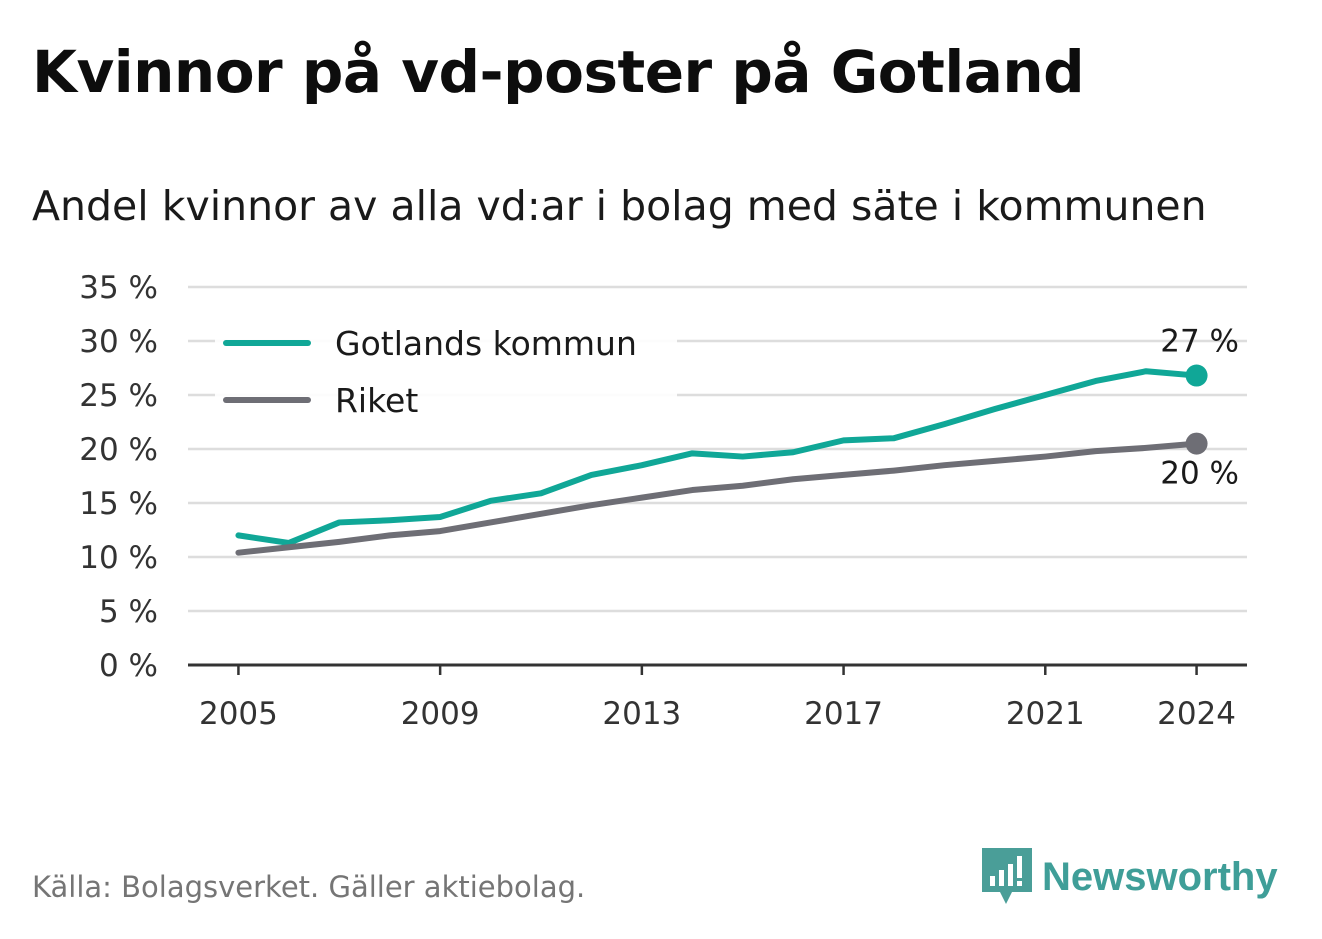 This screenshot has width=1322, height=939. What do you see at coordinates (118, 558) in the screenshot?
I see `y-tick-label: 10 %` at bounding box center [118, 558].